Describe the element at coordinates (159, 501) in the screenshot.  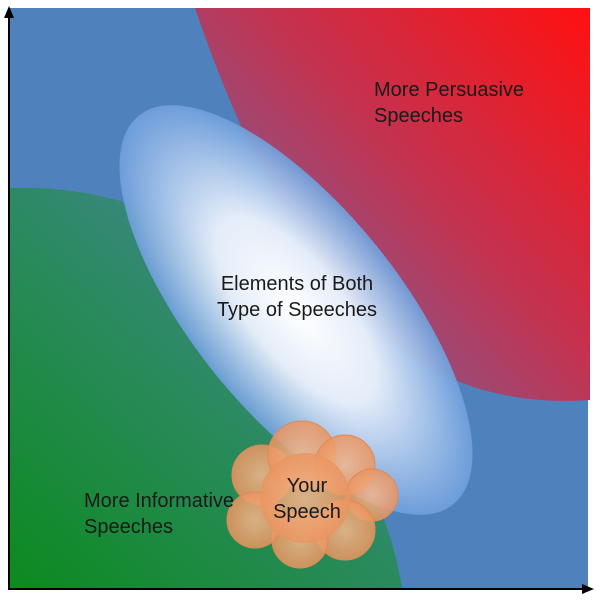
I see `informative-label-line1: More Informative` at that location.